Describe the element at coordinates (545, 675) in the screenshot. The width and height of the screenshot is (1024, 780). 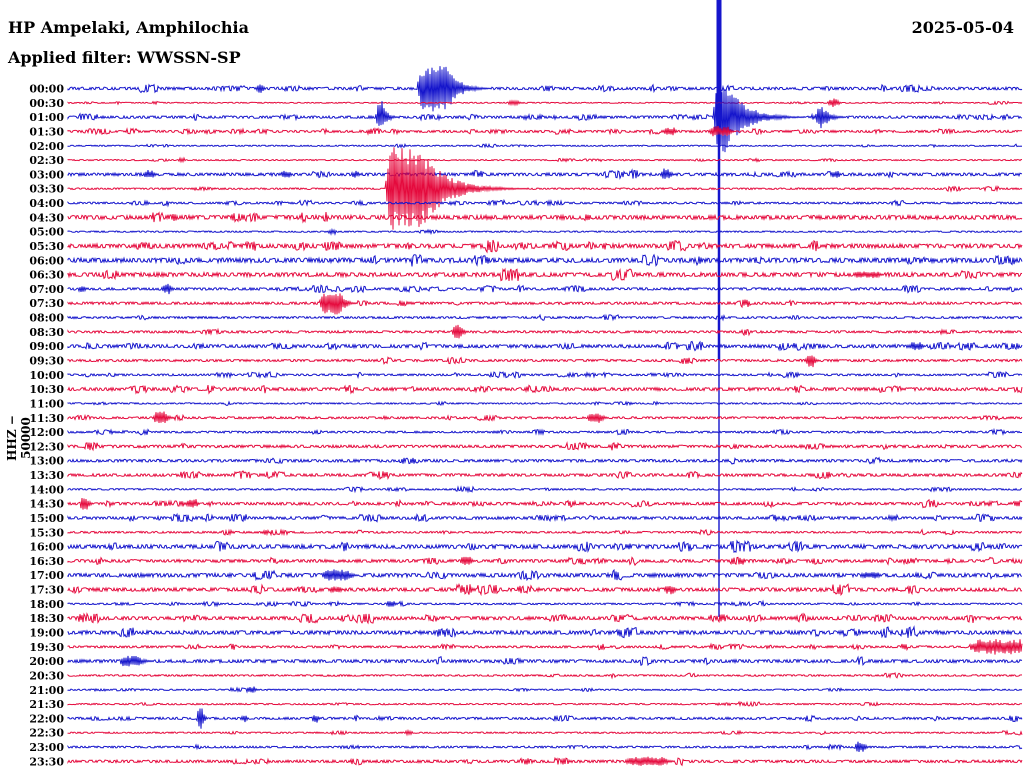
I see `trace-row-2030` at that location.